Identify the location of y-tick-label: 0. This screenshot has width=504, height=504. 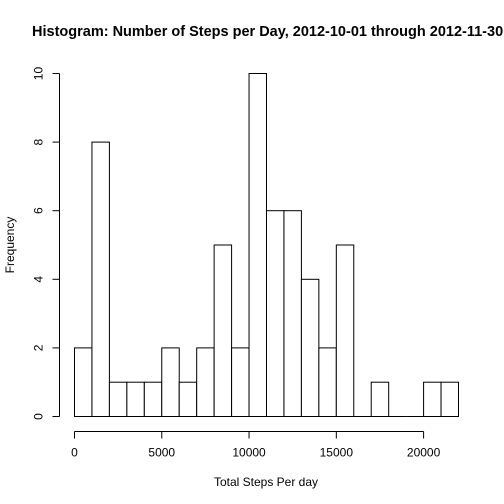
(39, 416).